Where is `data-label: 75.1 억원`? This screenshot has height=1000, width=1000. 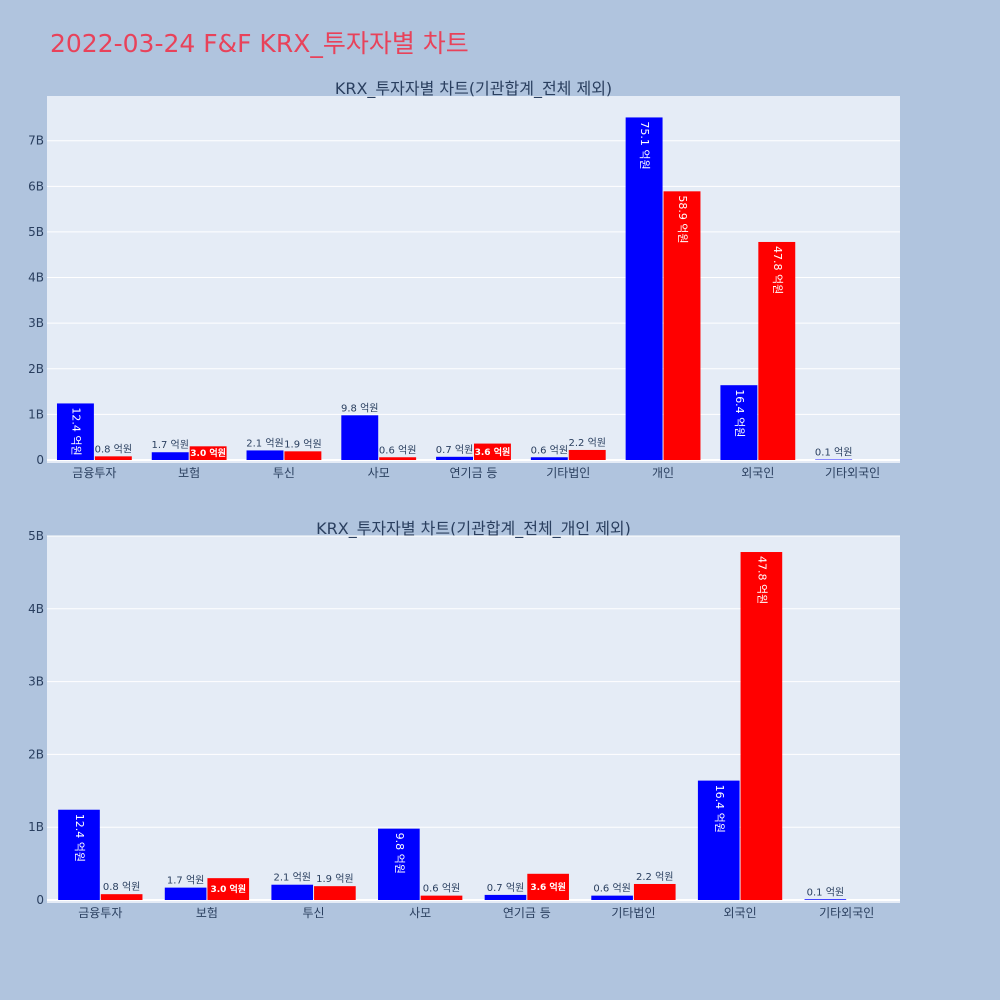 data-label: 75.1 억원 is located at coordinates (644, 145).